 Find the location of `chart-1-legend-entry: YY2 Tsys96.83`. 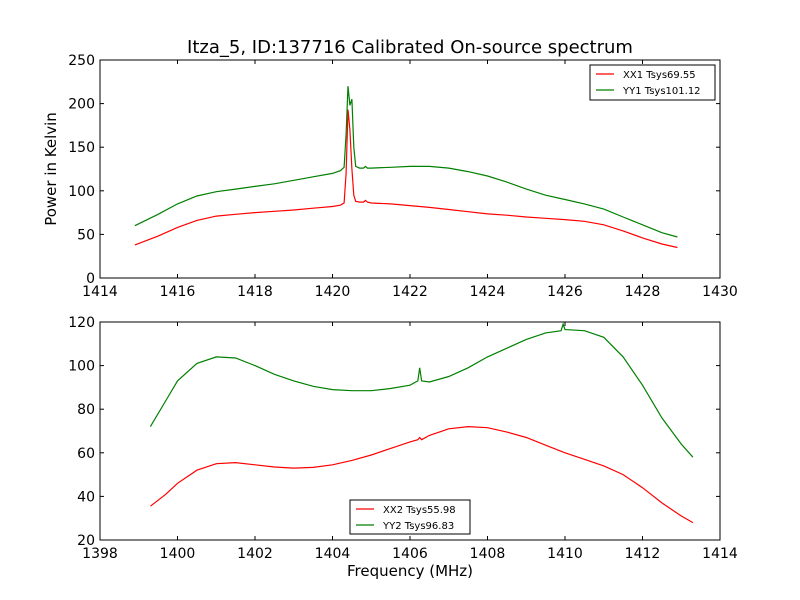

chart-1-legend-entry: YY2 Tsys96.83 is located at coordinates (418, 526).